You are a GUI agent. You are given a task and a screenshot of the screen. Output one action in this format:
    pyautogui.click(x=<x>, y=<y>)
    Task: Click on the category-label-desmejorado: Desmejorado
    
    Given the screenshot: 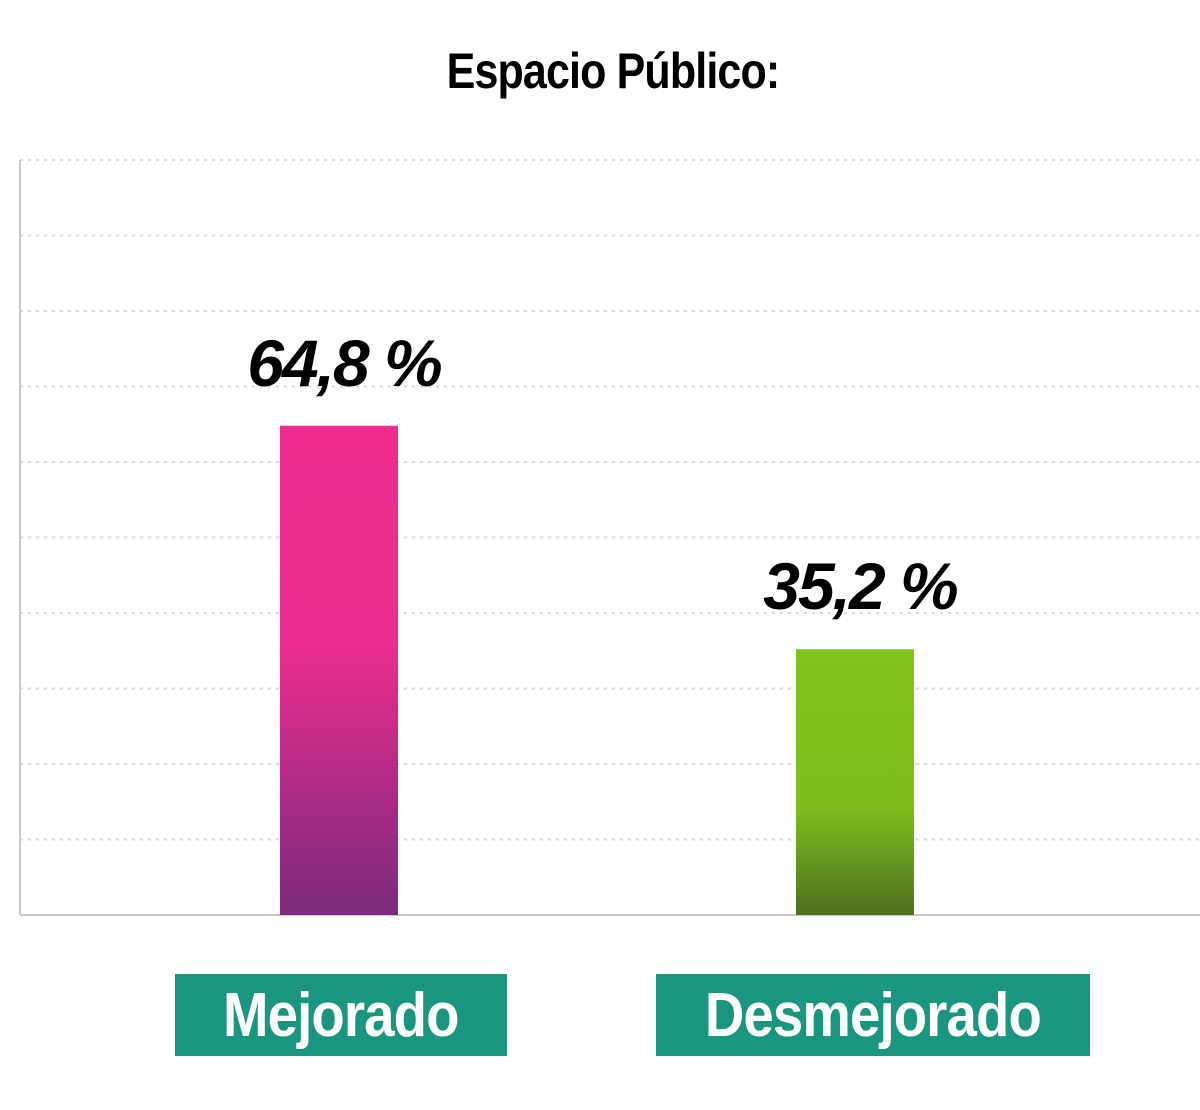 What is the action you would take?
    pyautogui.click(x=873, y=1015)
    